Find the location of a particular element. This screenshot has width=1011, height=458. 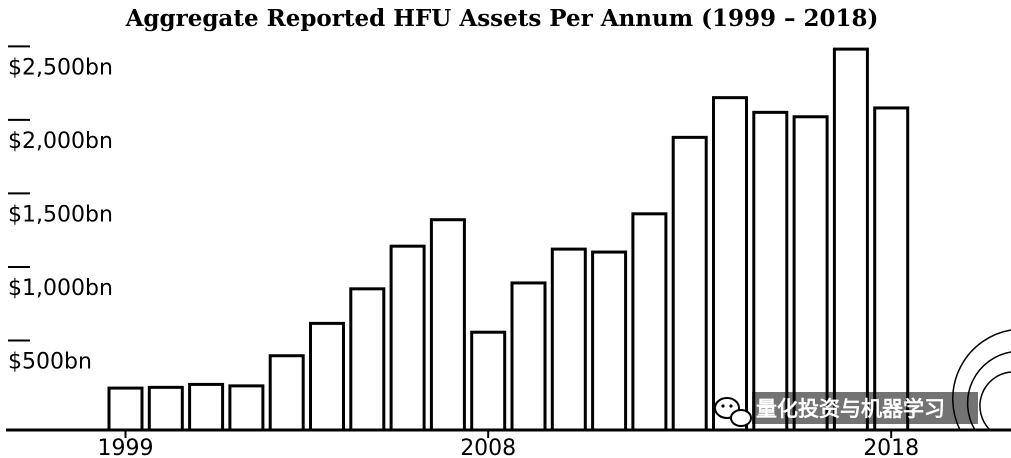

y-tick-label: $2,500bn is located at coordinates (60, 67).